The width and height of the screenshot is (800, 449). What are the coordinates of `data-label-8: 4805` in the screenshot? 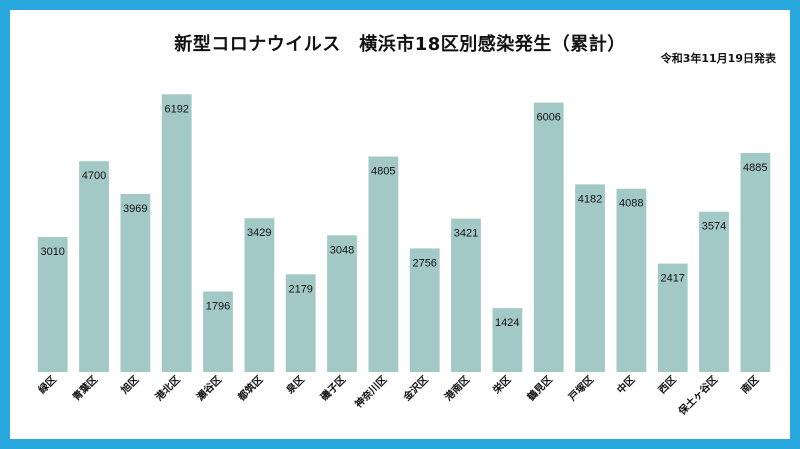 It's located at (383, 172).